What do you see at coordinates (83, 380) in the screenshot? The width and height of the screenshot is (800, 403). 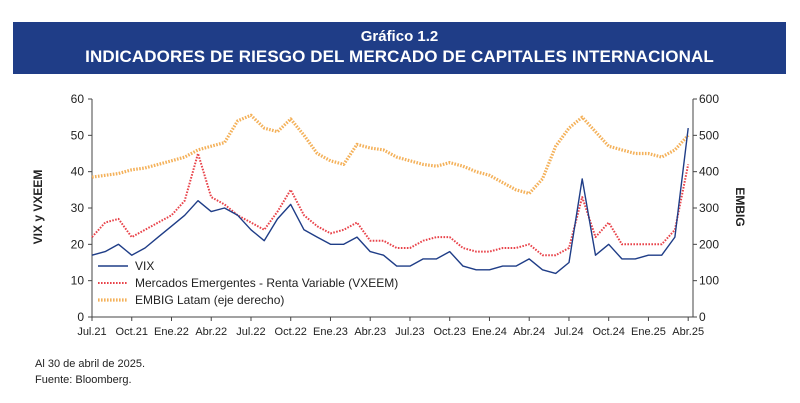 I see `source-note: Fuente: Bloomberg.` at bounding box center [83, 380].